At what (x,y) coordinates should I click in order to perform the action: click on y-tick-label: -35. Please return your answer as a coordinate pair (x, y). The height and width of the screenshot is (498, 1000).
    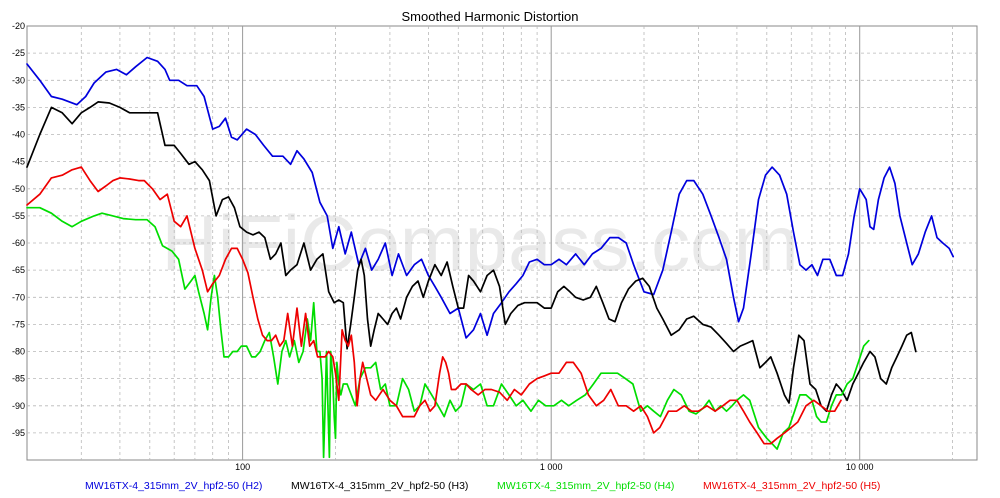
    Looking at the image, I should click on (18, 107).